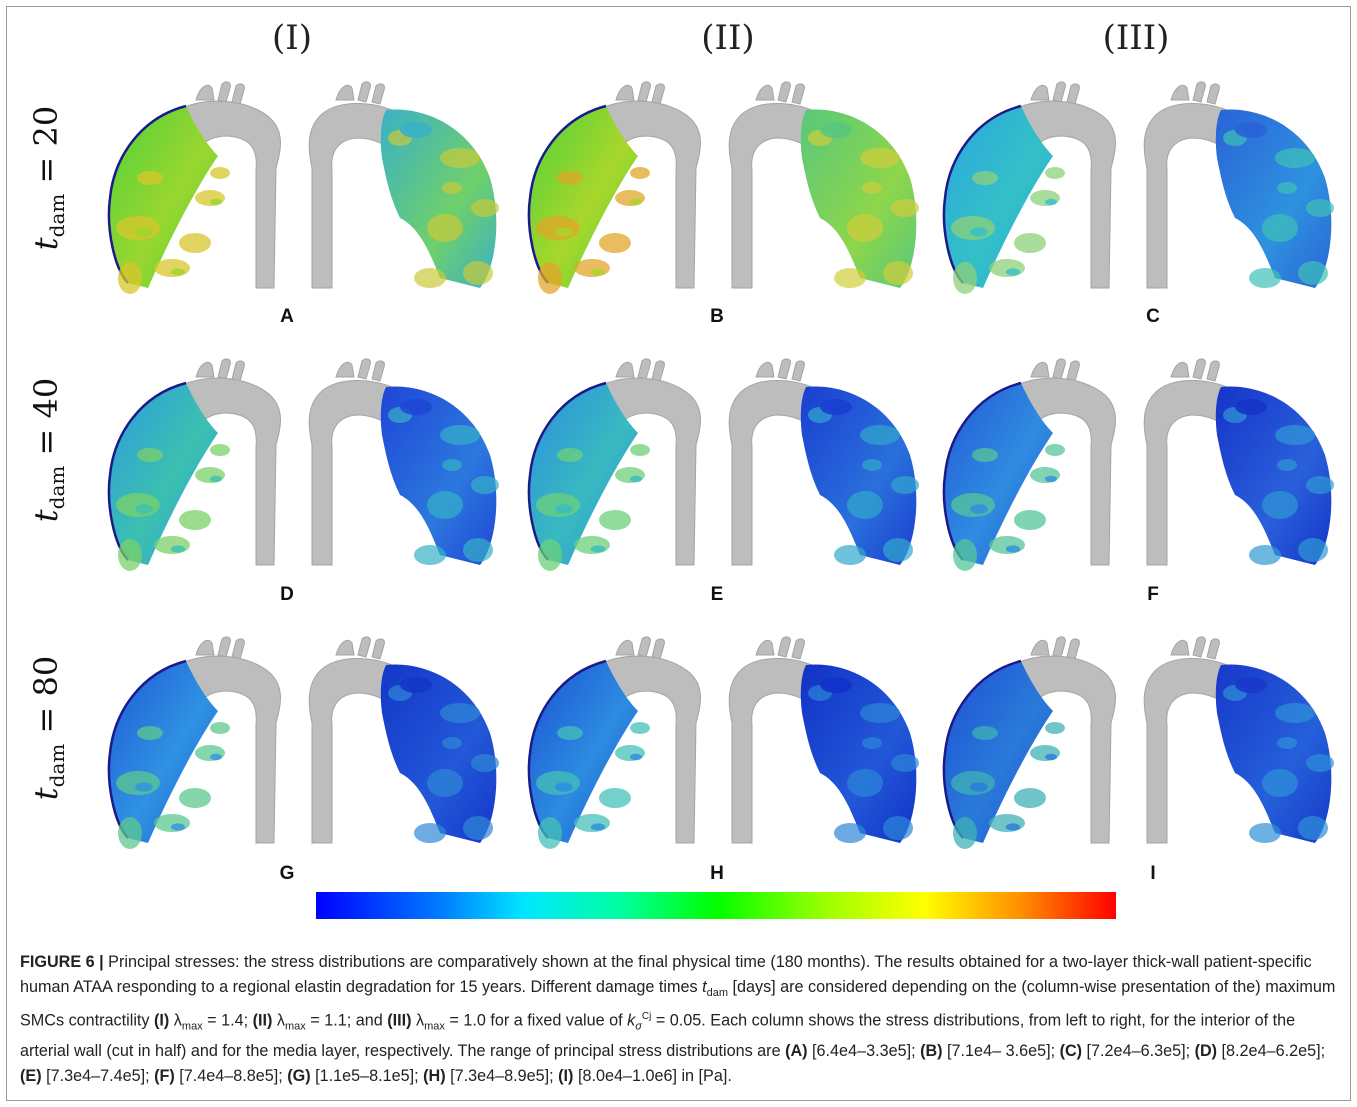 This screenshot has width=1357, height=1107. What do you see at coordinates (728, 38) in the screenshot?
I see `column-header-II: (II)` at bounding box center [728, 38].